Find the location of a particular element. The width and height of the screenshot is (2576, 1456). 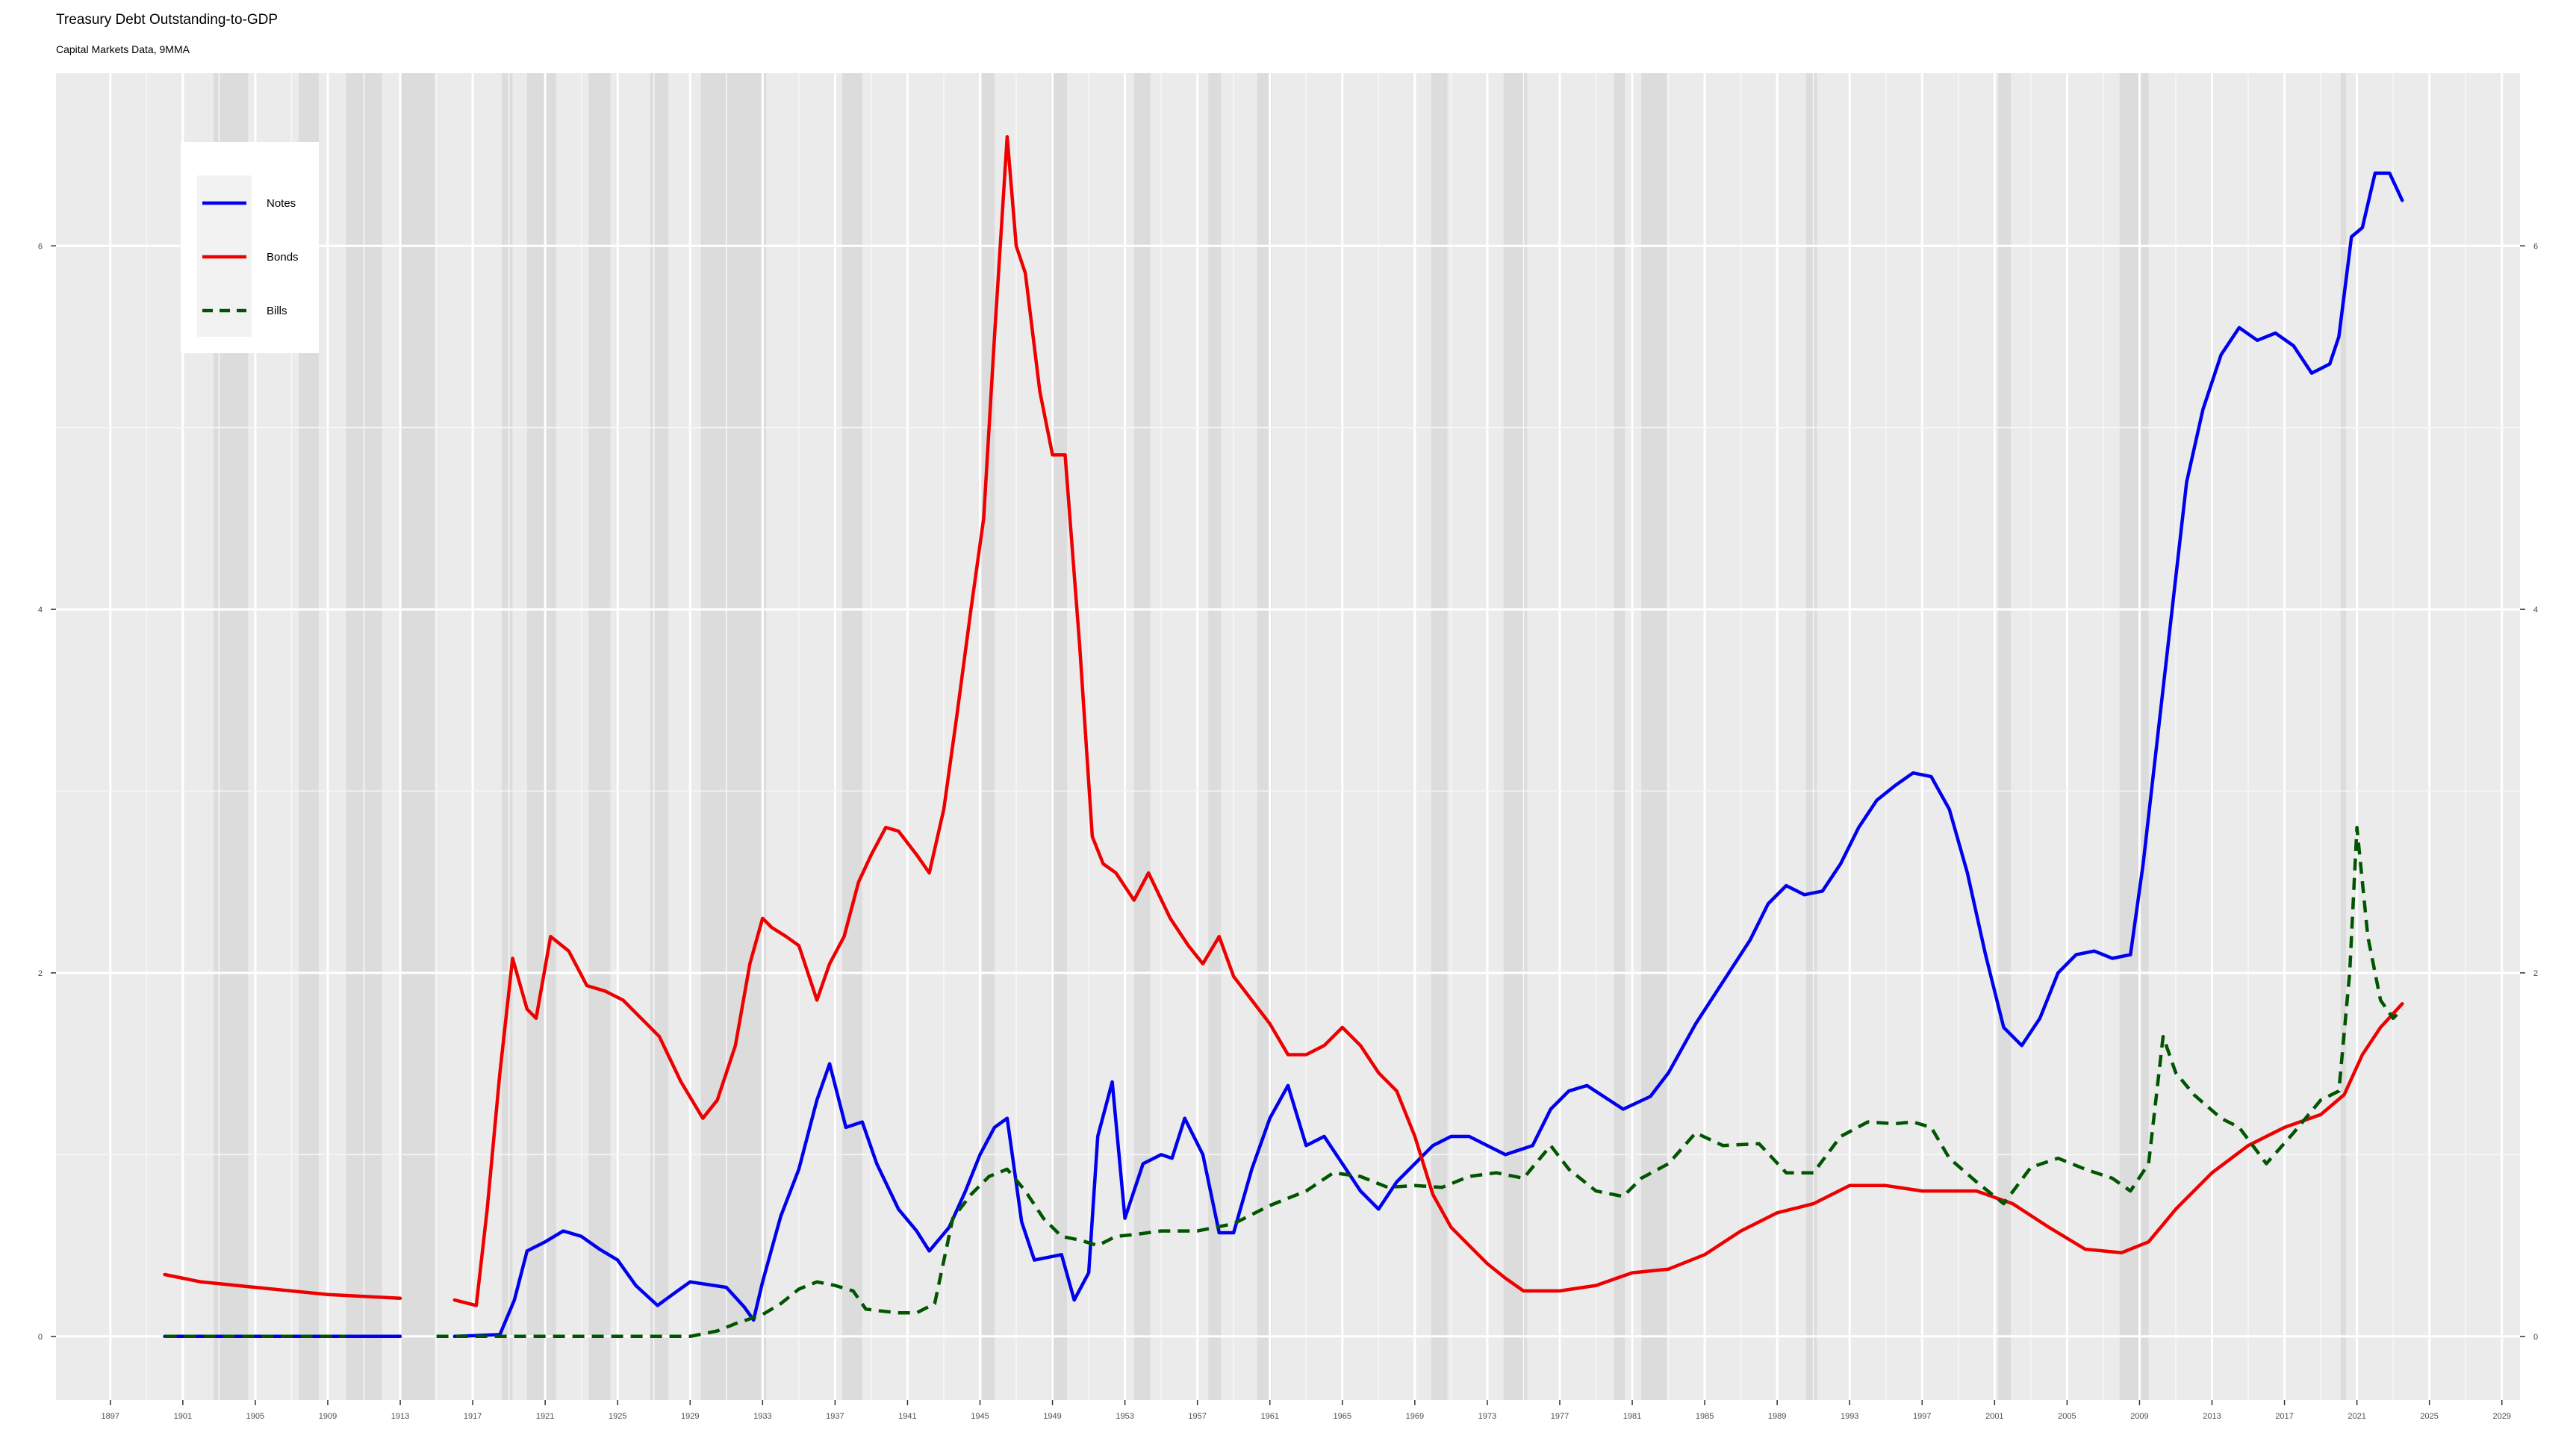

x-tick-label: 1973 is located at coordinates (1487, 1416).